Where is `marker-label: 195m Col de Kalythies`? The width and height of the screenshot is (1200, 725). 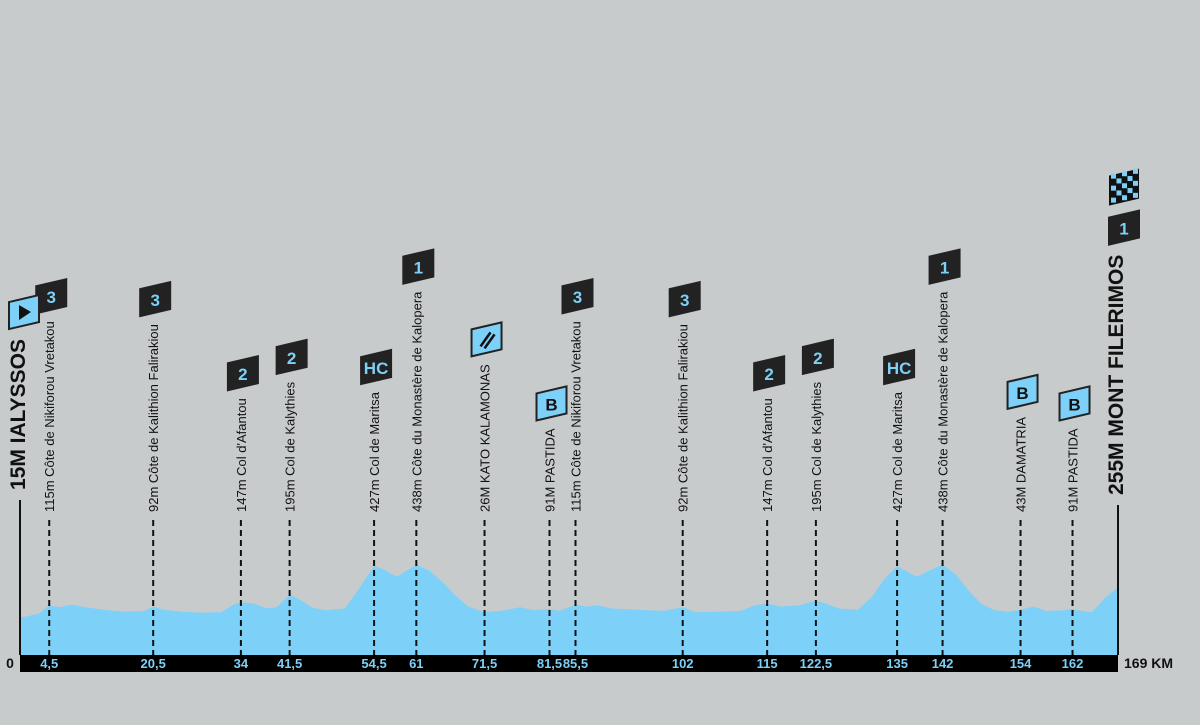 marker-label: 195m Col de Kalythies is located at coordinates (290, 446).